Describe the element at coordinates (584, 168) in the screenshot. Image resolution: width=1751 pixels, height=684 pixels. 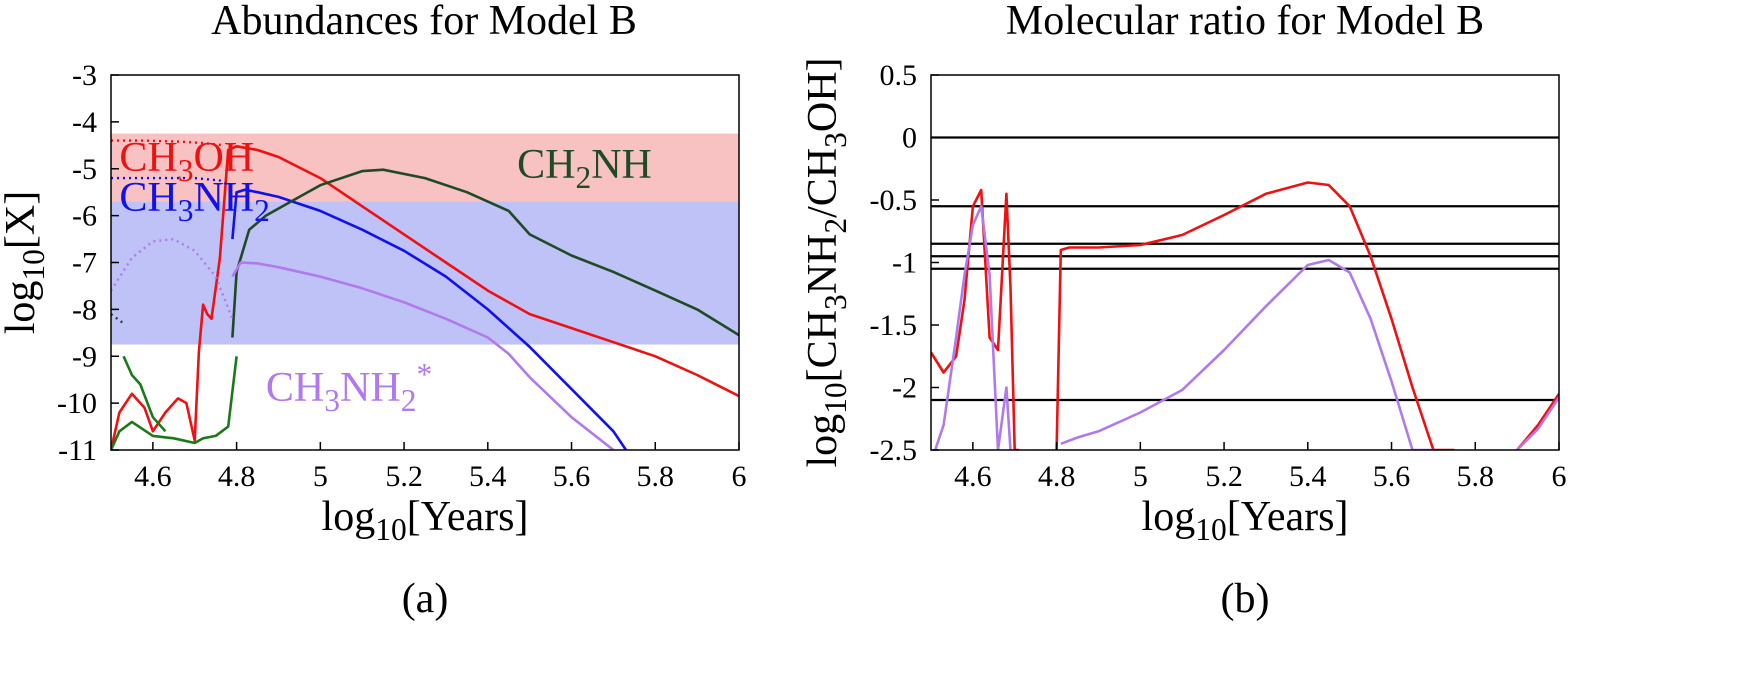
I see `species-label-ch2nh: CH2NH` at that location.